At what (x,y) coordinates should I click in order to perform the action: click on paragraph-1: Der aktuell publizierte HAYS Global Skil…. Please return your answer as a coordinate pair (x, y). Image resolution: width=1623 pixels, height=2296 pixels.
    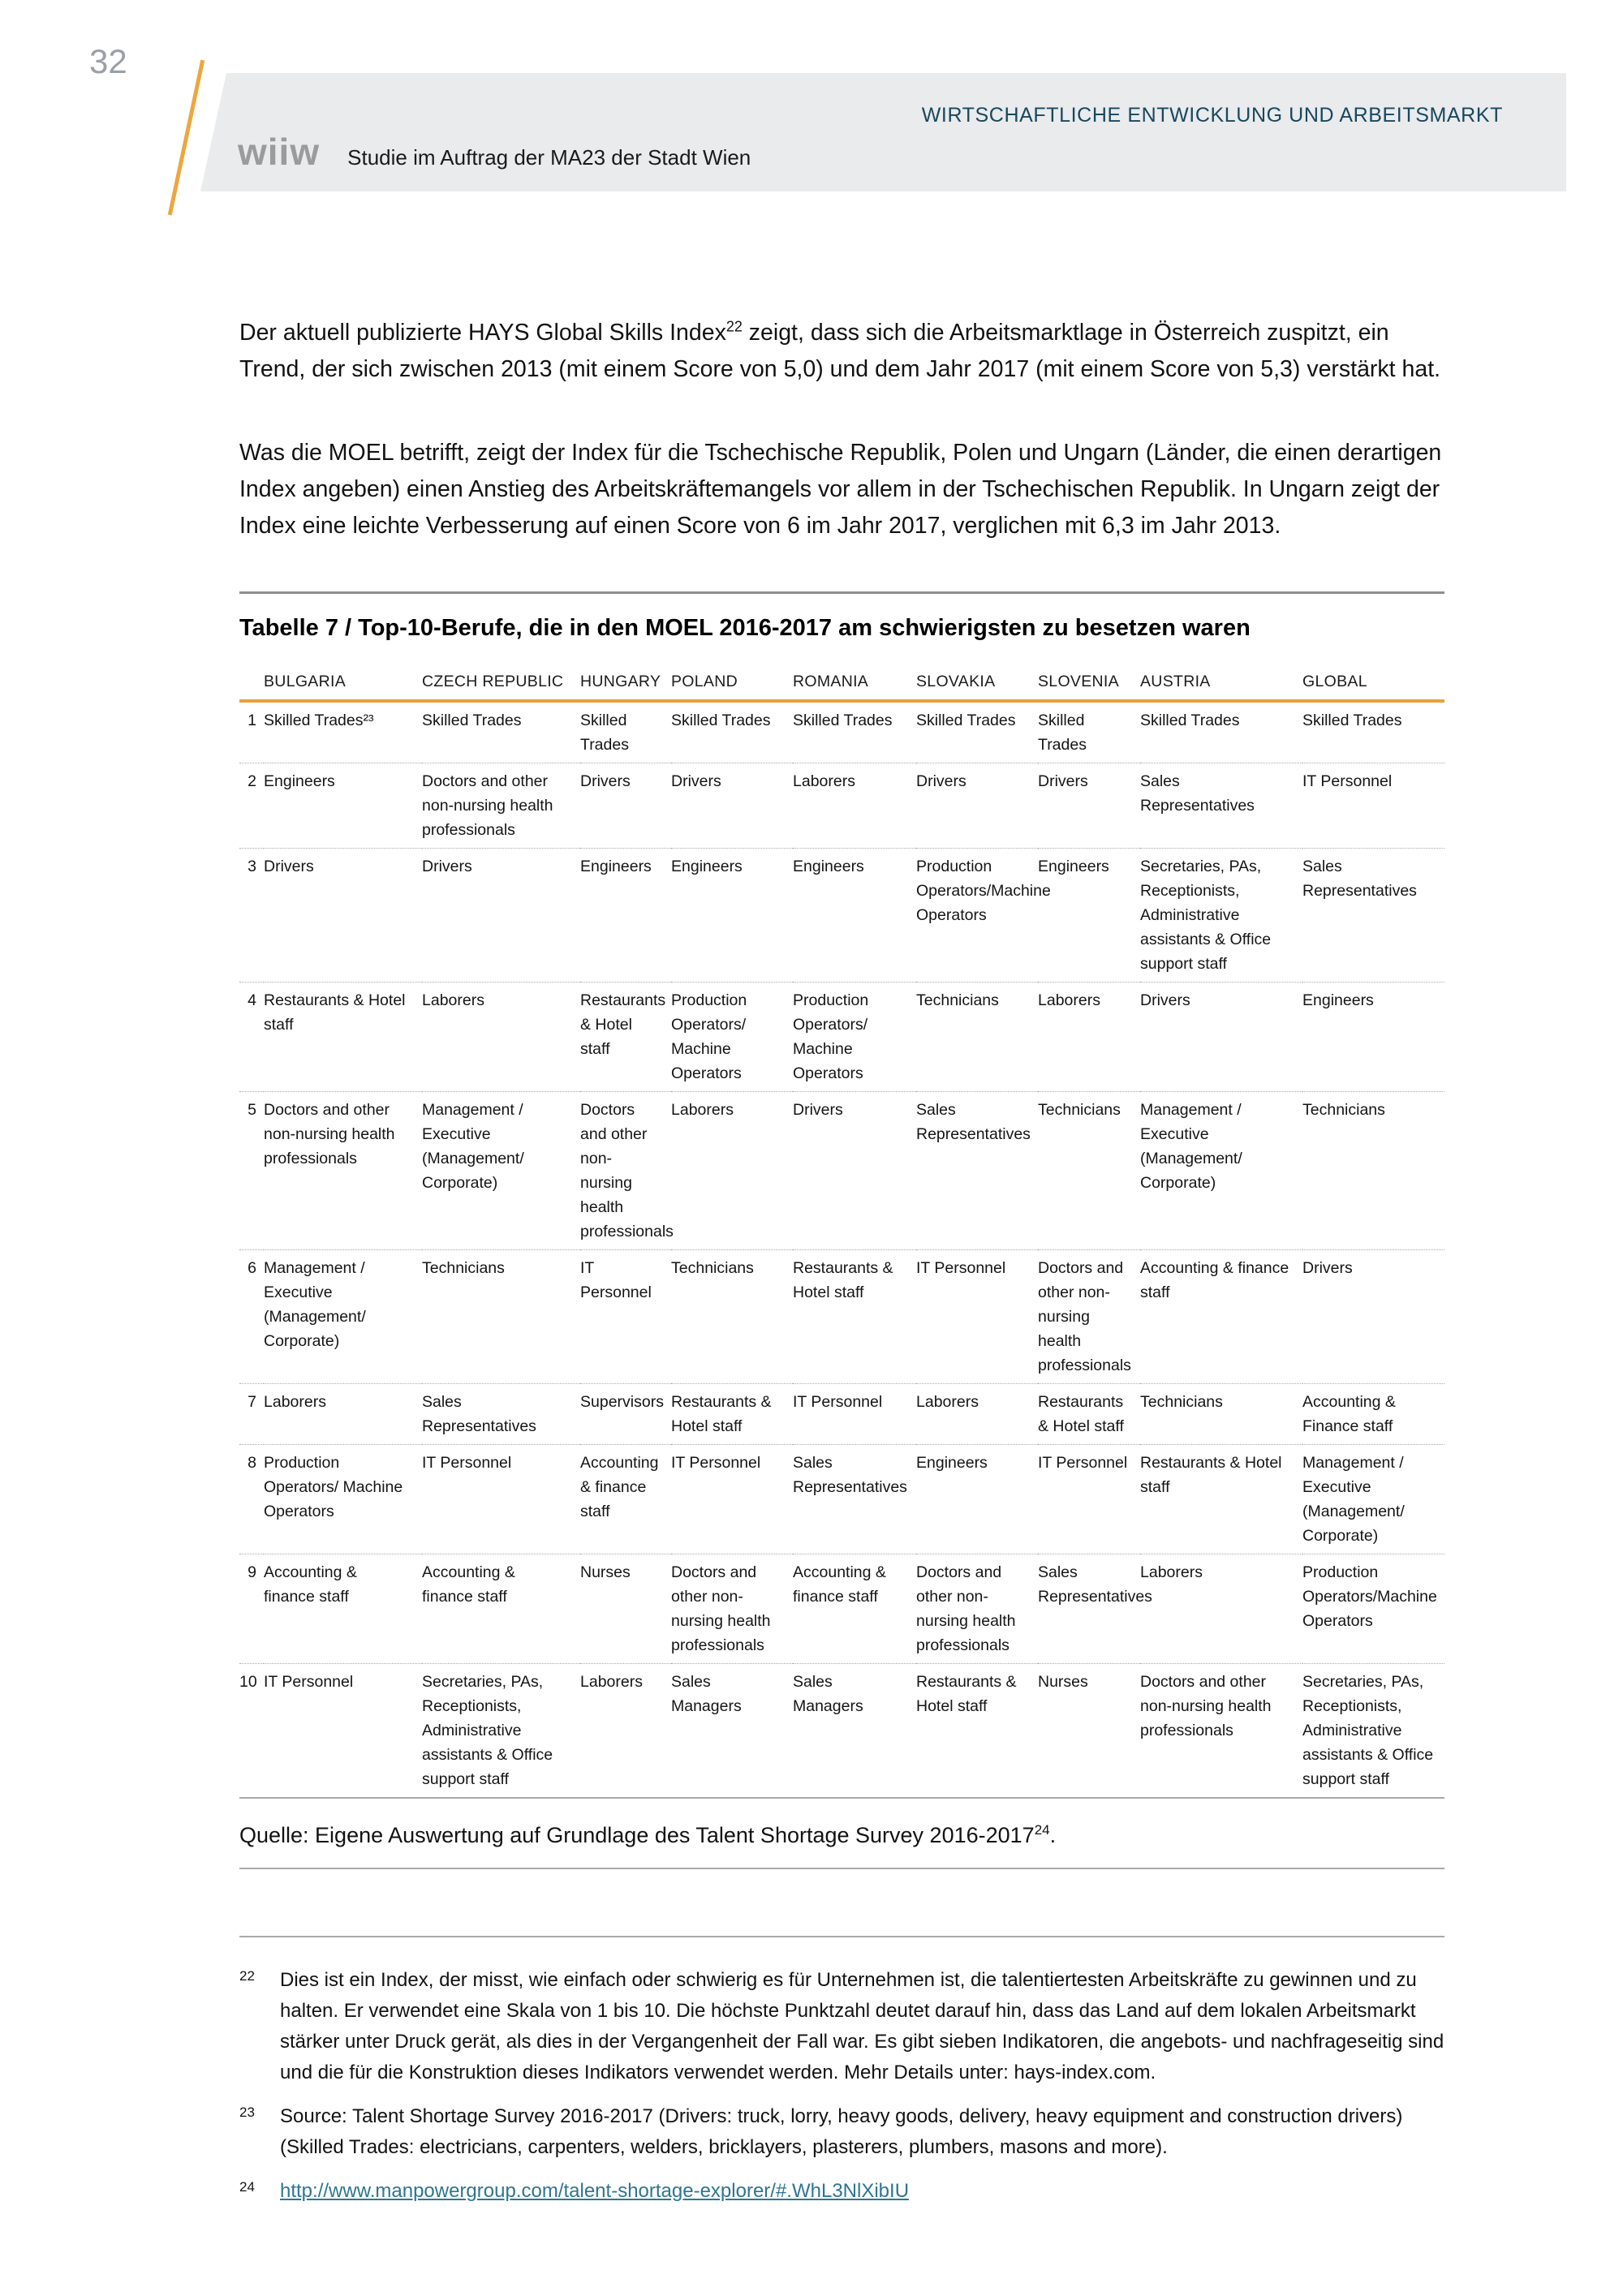
    Looking at the image, I should click on (841, 351).